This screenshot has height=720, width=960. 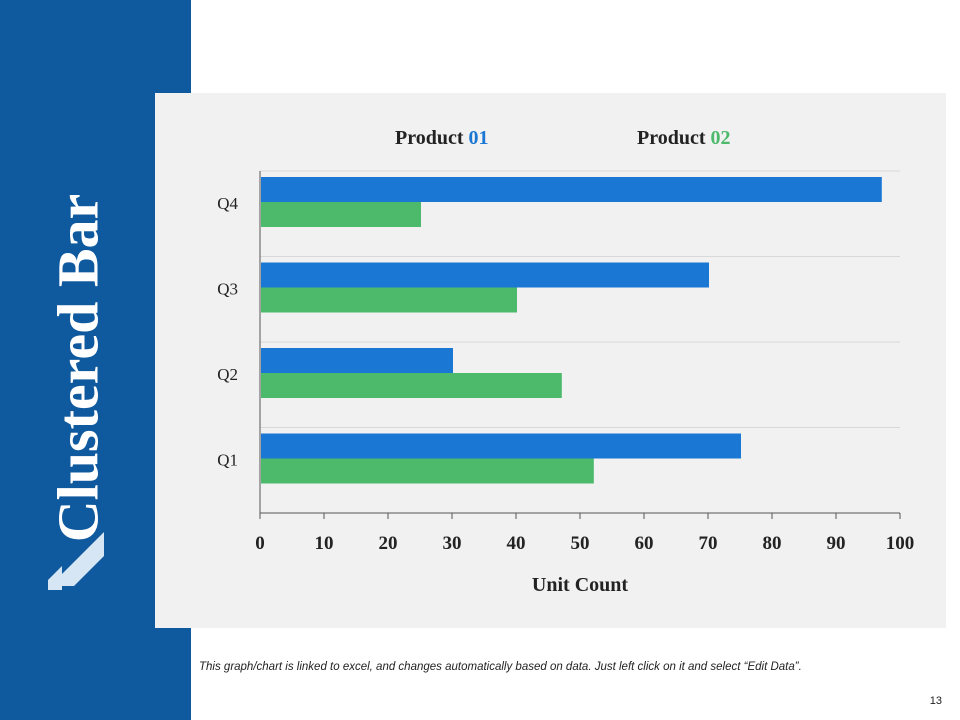 I want to click on x-tick-label: 20, so click(x=388, y=543).